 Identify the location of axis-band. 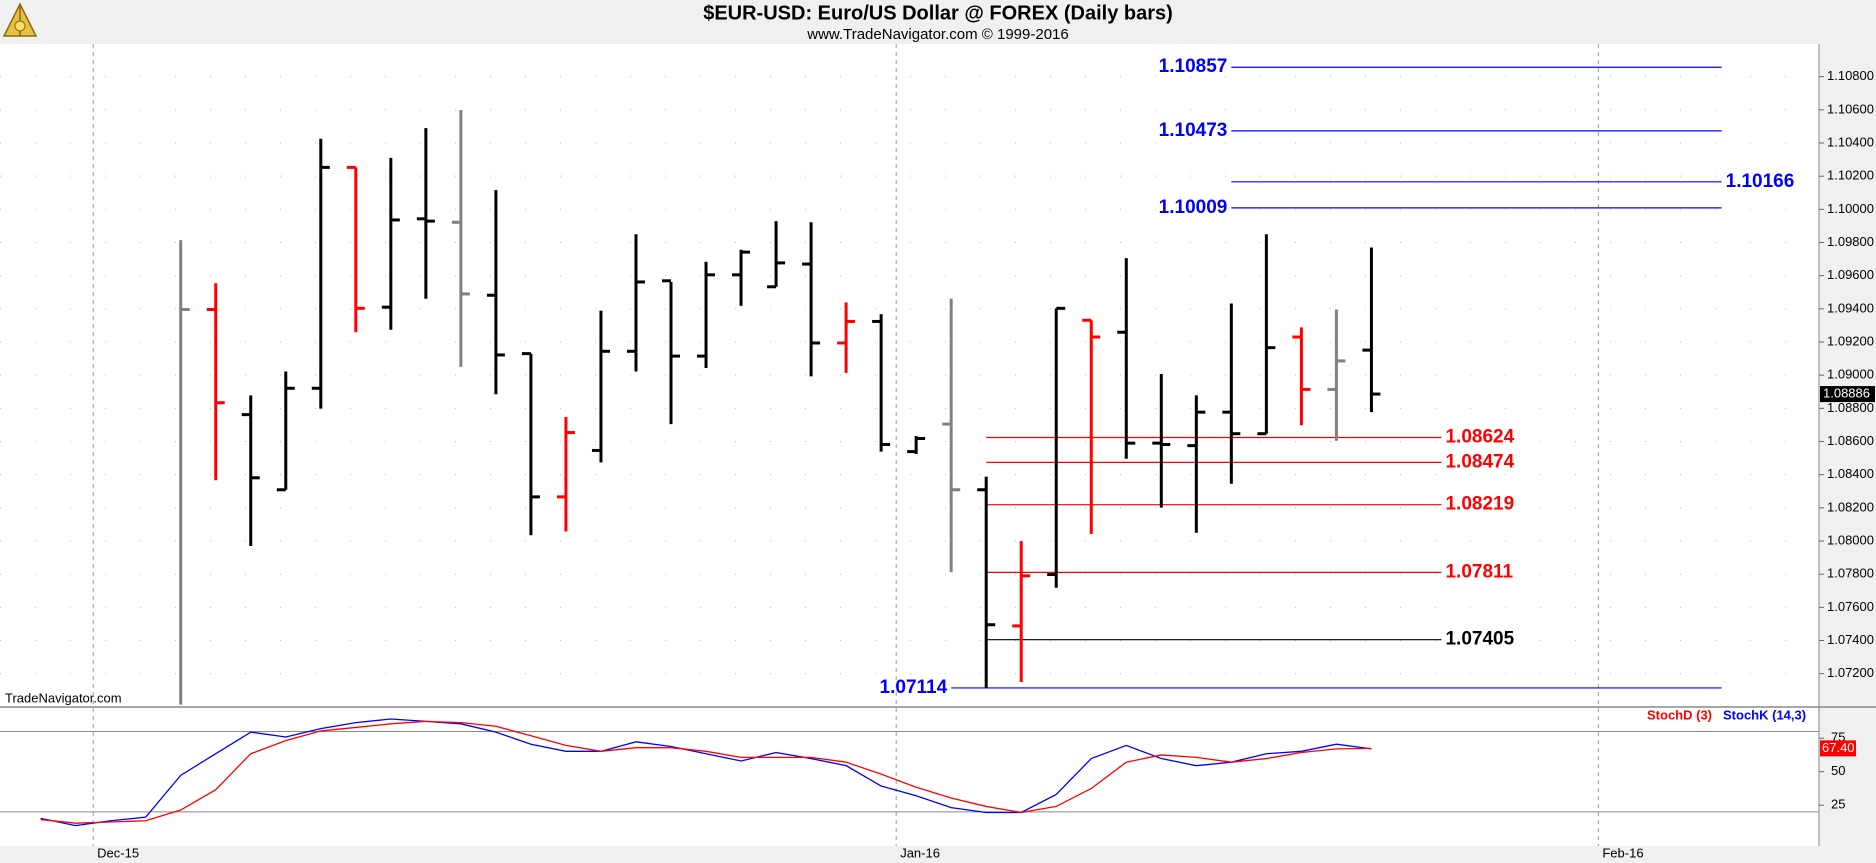
(1847, 445).